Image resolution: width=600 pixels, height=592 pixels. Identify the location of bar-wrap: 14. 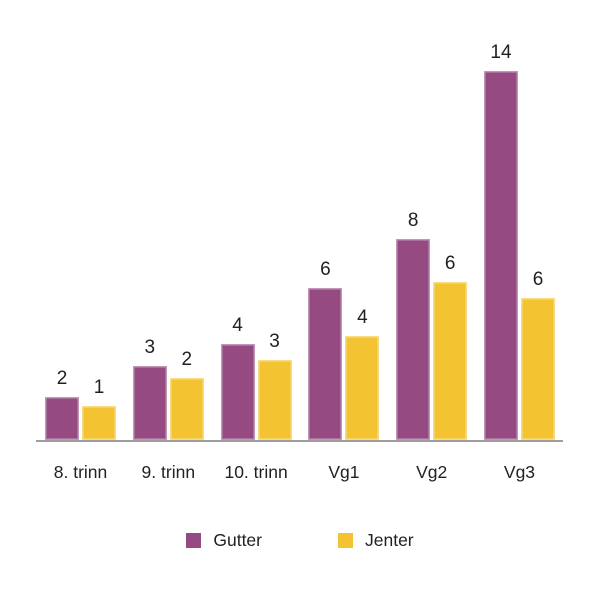
(500, 241).